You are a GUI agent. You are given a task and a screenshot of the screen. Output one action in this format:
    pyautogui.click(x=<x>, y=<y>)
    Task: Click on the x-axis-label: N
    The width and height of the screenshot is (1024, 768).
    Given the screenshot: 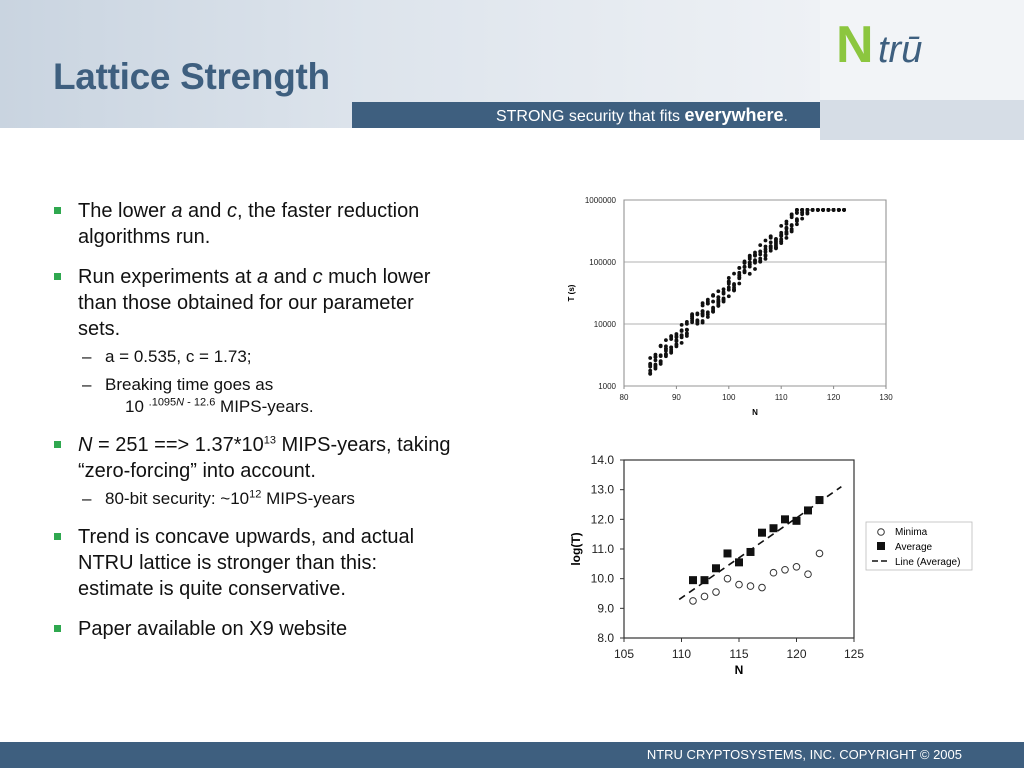 What is the action you would take?
    pyautogui.click(x=739, y=670)
    